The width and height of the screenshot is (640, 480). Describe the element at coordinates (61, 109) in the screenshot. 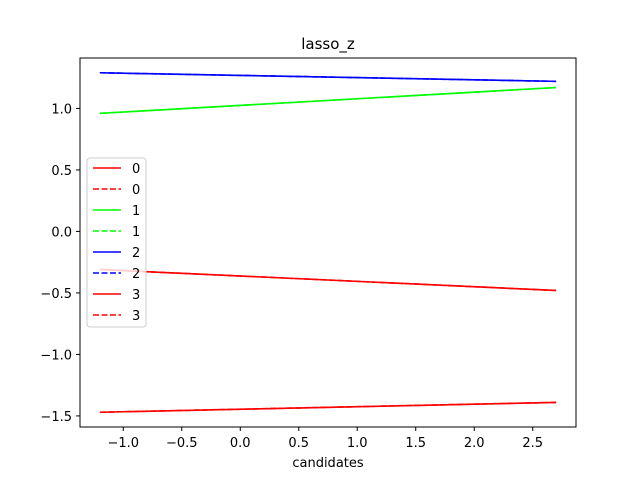

I see `y-tick-label: 1.0` at that location.